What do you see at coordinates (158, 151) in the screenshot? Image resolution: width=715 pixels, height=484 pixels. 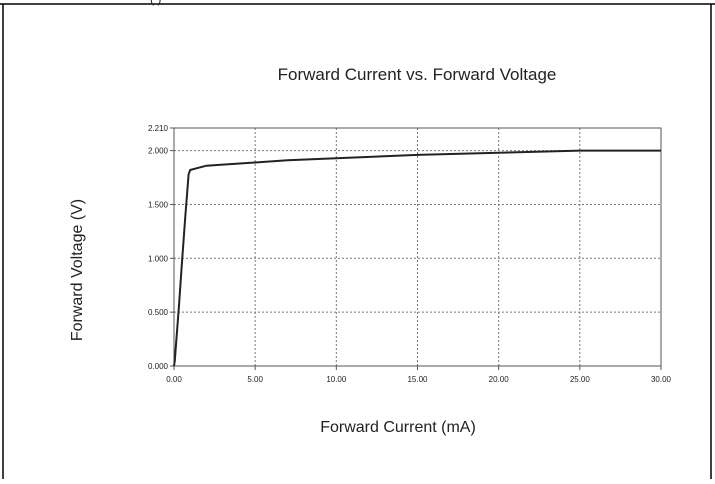 I see `y-tick-label: 2.000` at bounding box center [158, 151].